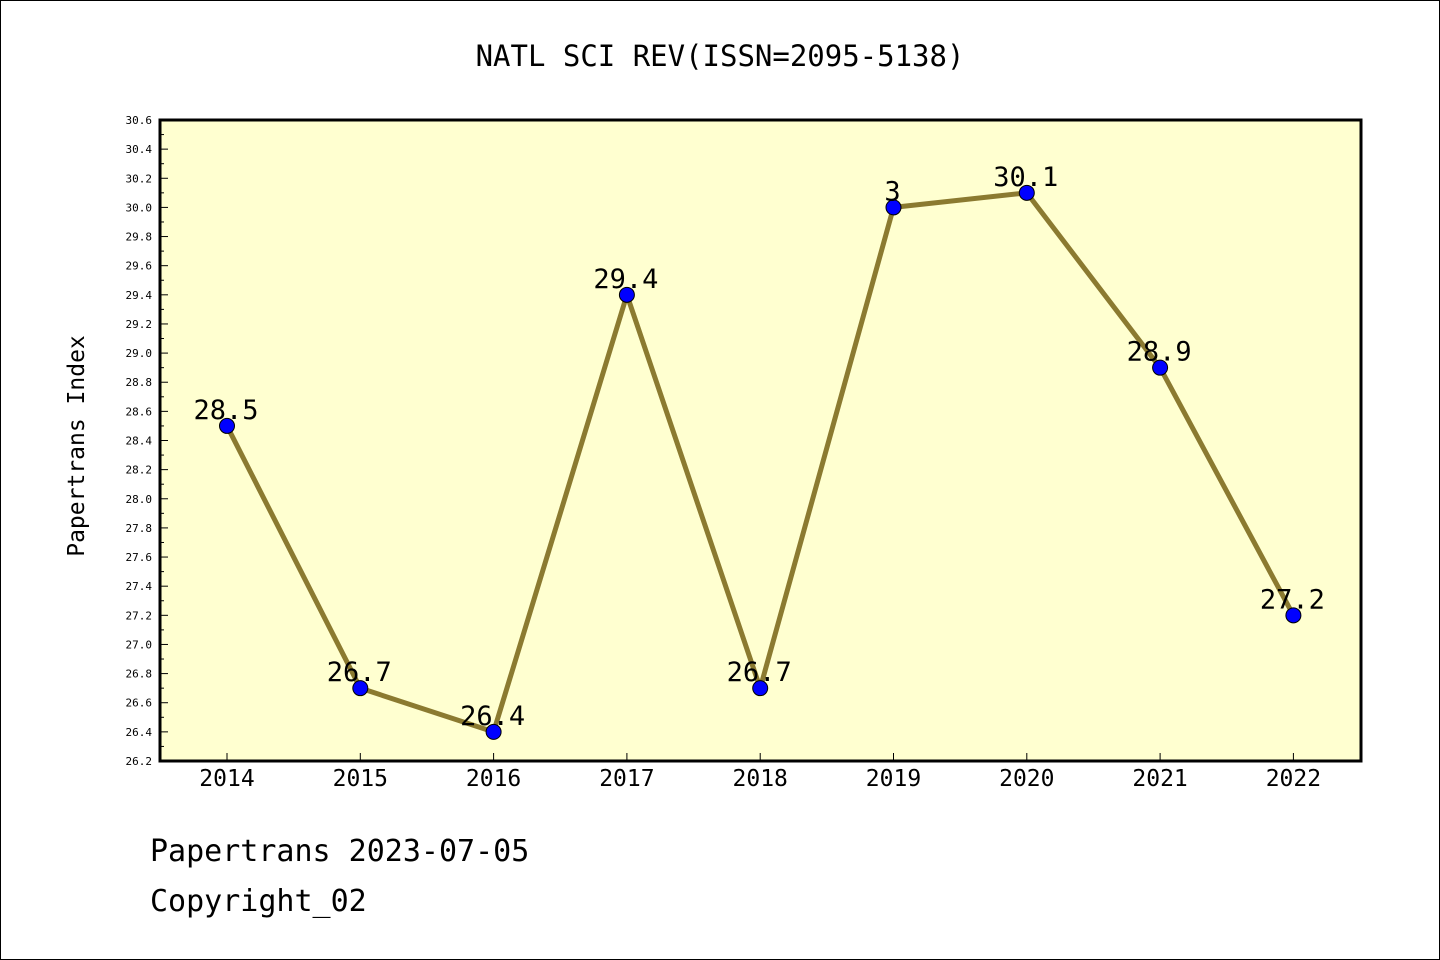 Image resolution: width=1440 pixels, height=960 pixels. Describe the element at coordinates (139, 703) in the screenshot. I see `y-tick-label: 26.6` at that location.